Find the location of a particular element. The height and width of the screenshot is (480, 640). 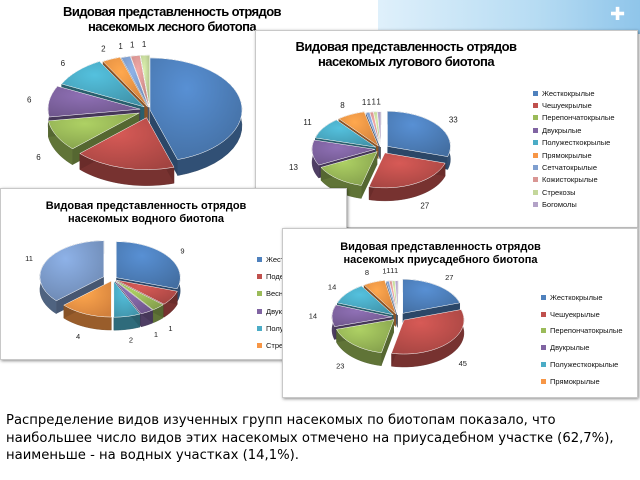

slice-label-1-8: 1 is located at coordinates (373, 101).